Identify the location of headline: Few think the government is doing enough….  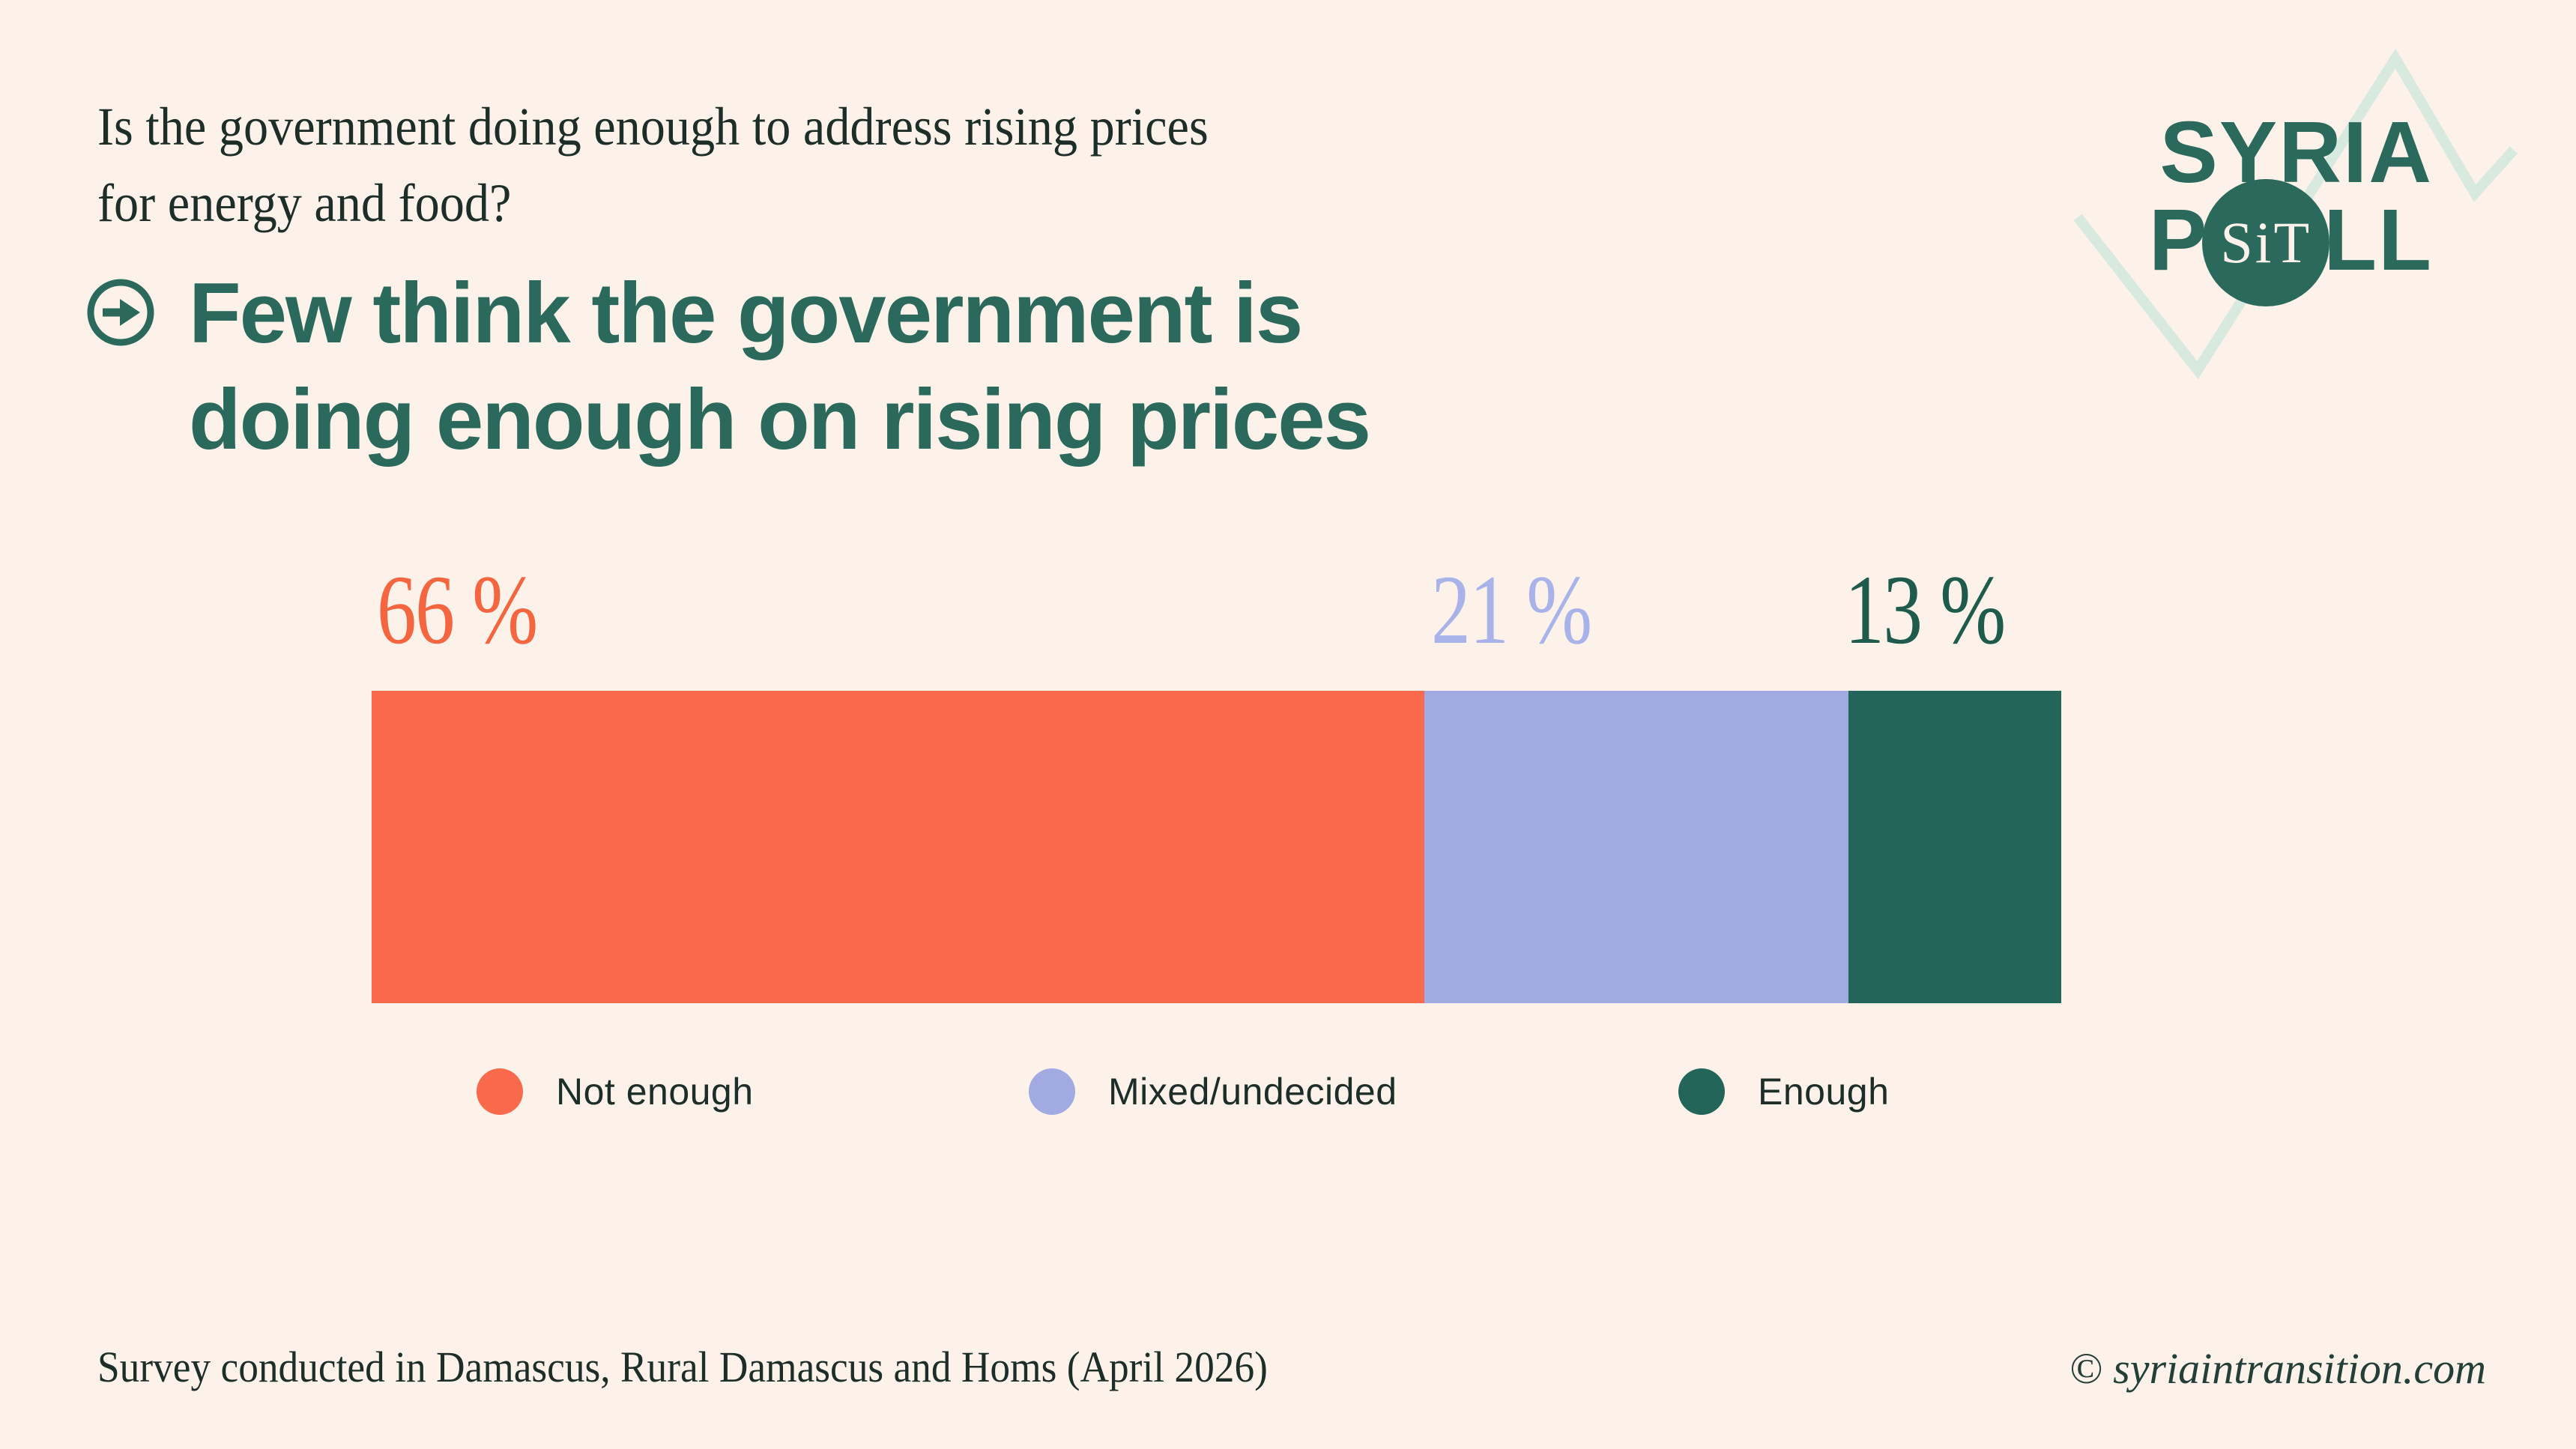
(780, 367).